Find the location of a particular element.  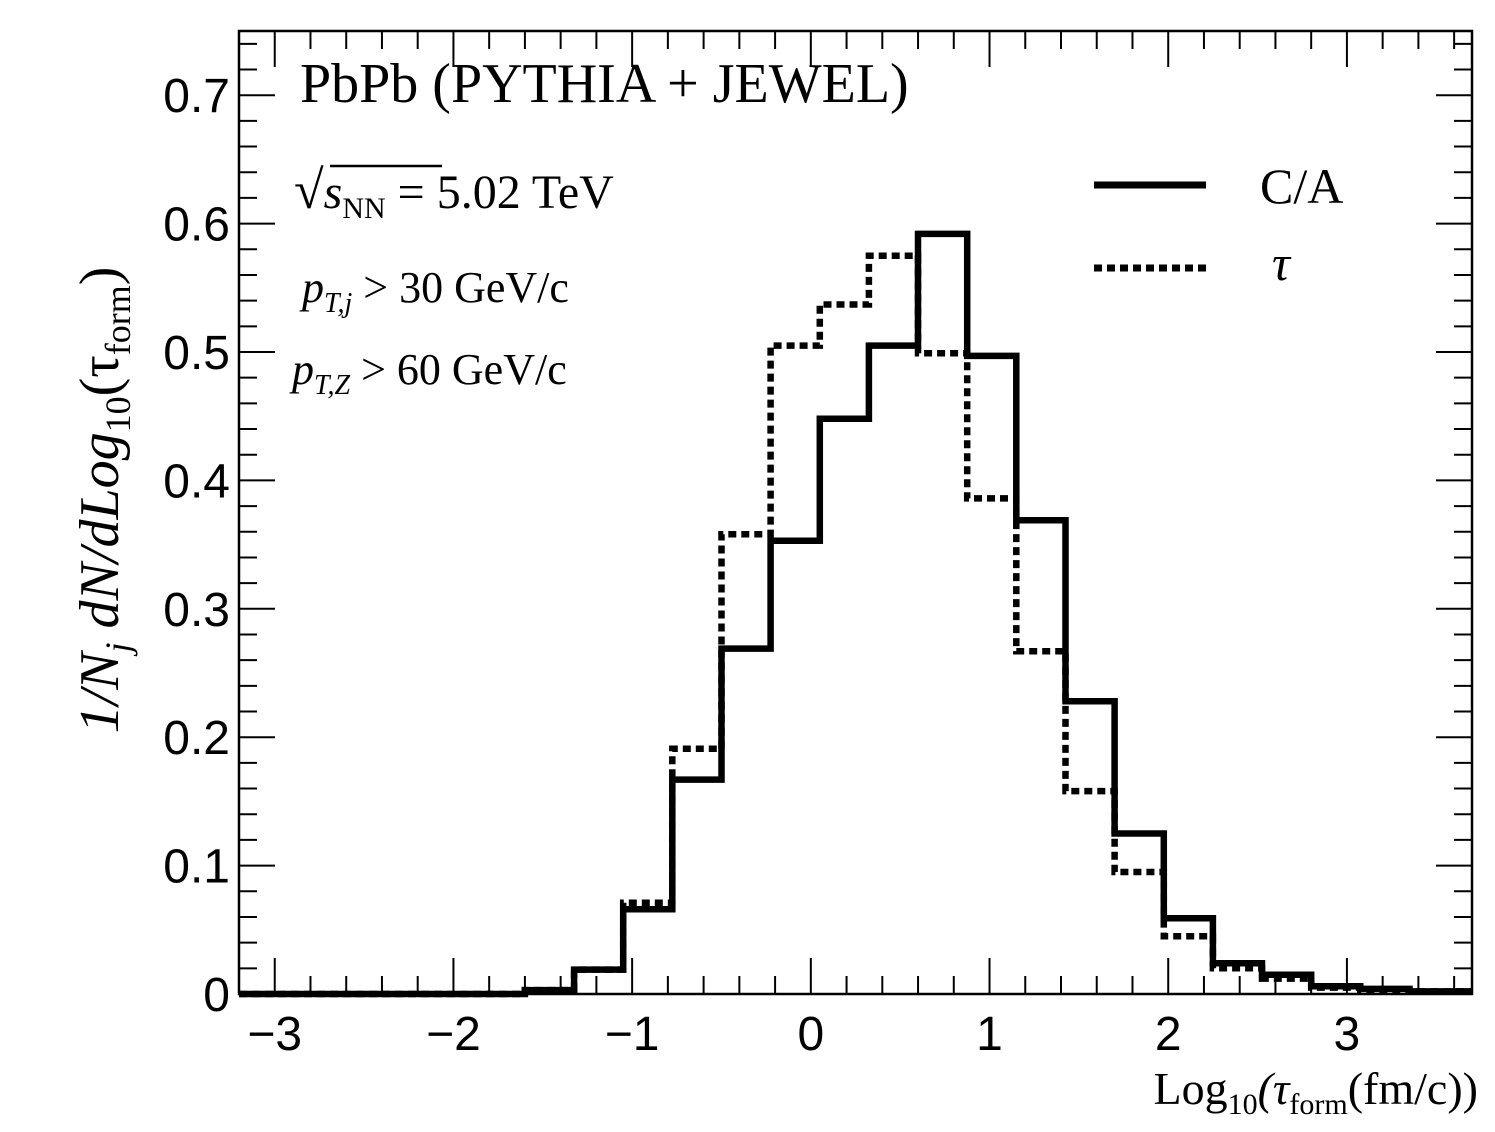

legend-label-tau: τ is located at coordinates (1282, 263).